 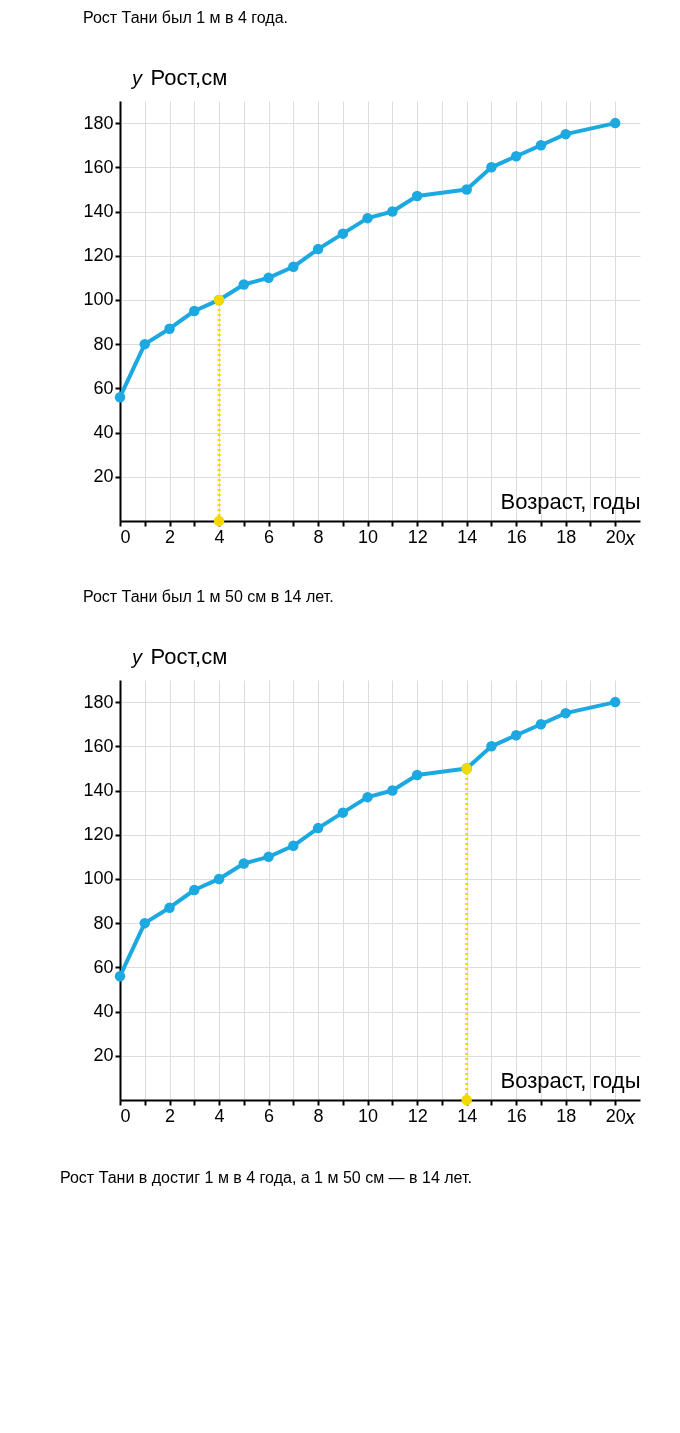 I want to click on chart-title: Рост Тани был 1 м 50 см в 14 лет., so click(x=208, y=596).